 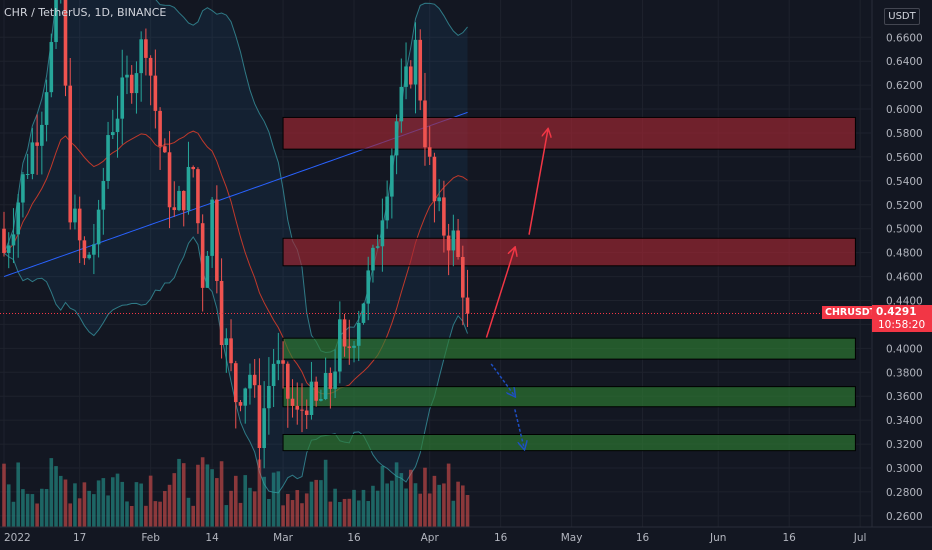 What do you see at coordinates (904, 397) in the screenshot?
I see `price-tick-label: 0.3600` at bounding box center [904, 397].